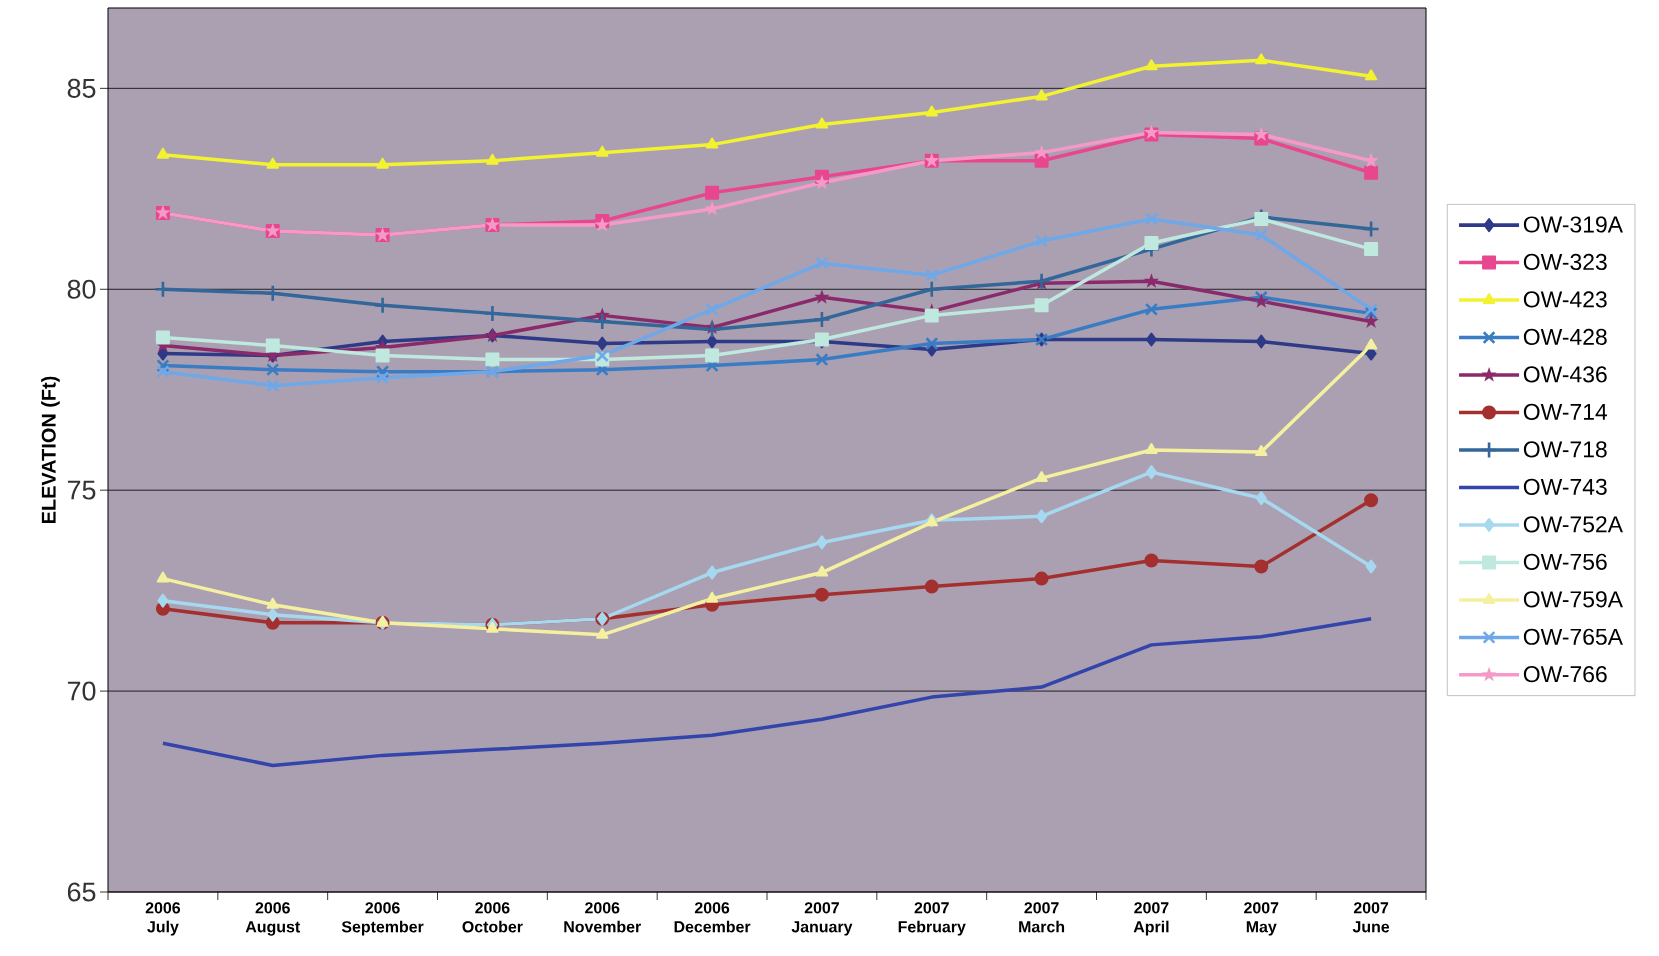  I want to click on legend-label: OW-423, so click(1565, 299).